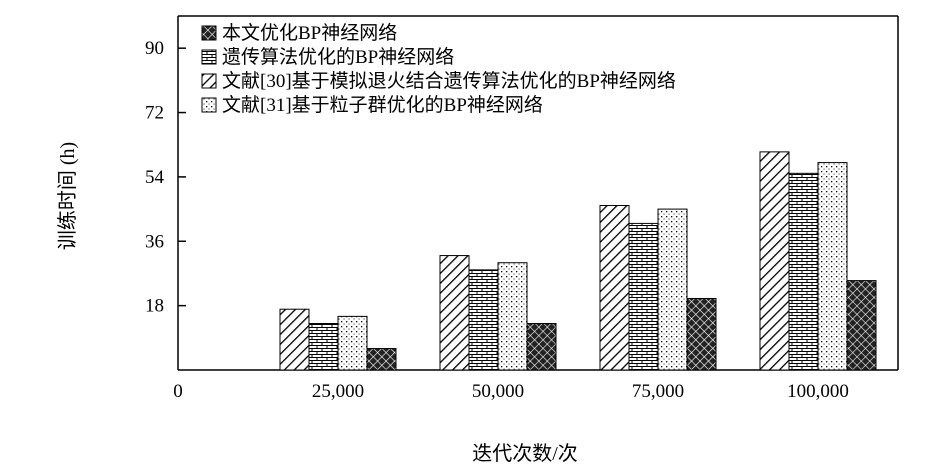  What do you see at coordinates (818, 391) in the screenshot?
I see `x-tick-label: 100,000` at bounding box center [818, 391].